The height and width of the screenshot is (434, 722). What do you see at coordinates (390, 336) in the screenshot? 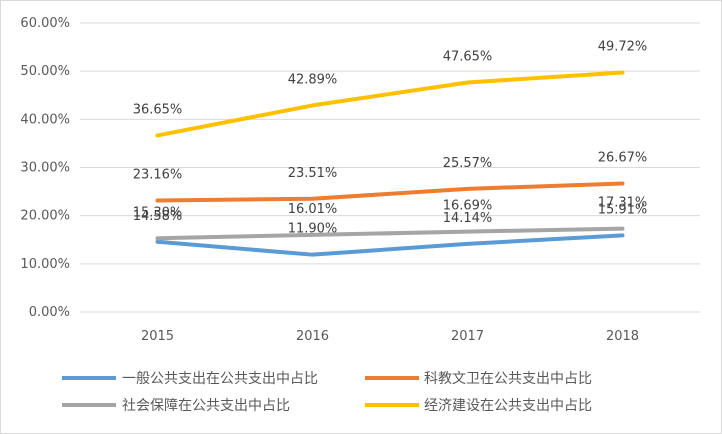
I see `x-axis-ticks: 2015 2016 2017 2018` at bounding box center [390, 336].